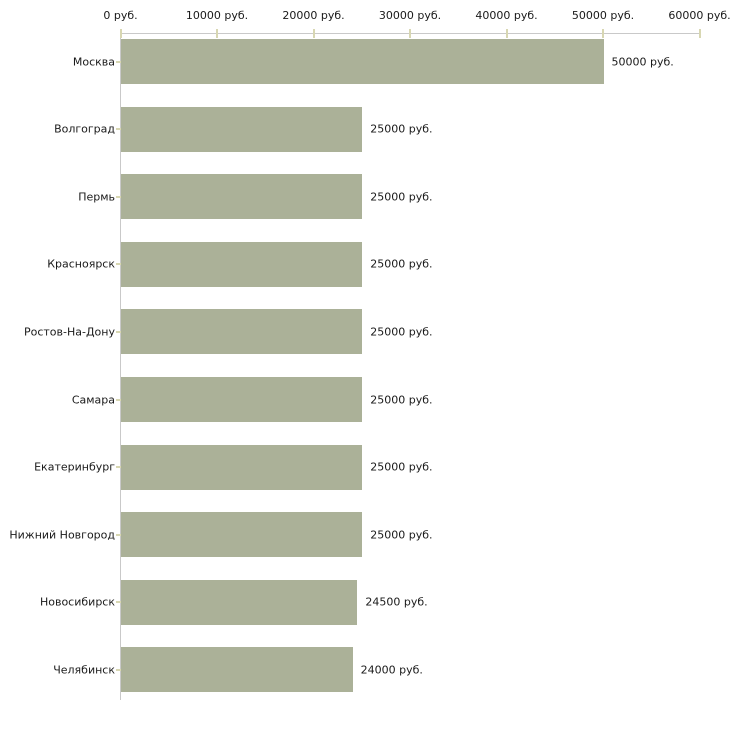 The height and width of the screenshot is (730, 730). Describe the element at coordinates (506, 15) in the screenshot. I see `x-tick-label: 40000 руб.` at that location.